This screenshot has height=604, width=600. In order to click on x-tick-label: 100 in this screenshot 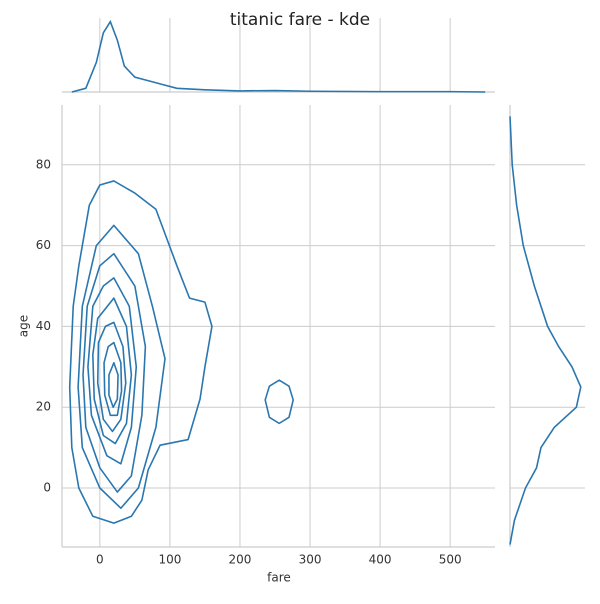, I will do `click(169, 560)`.